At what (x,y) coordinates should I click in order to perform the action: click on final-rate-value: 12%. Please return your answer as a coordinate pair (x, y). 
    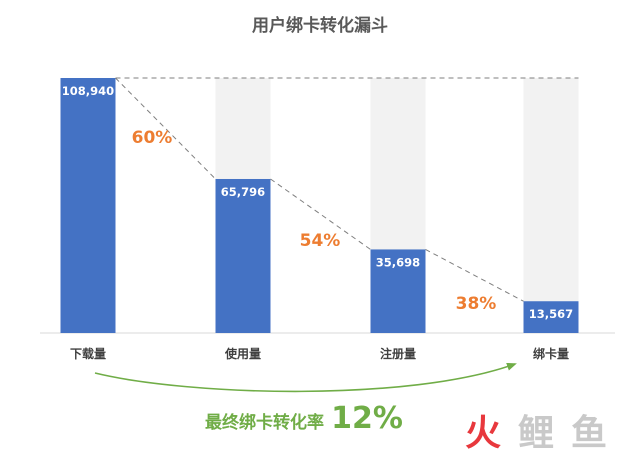
    Looking at the image, I should click on (367, 418).